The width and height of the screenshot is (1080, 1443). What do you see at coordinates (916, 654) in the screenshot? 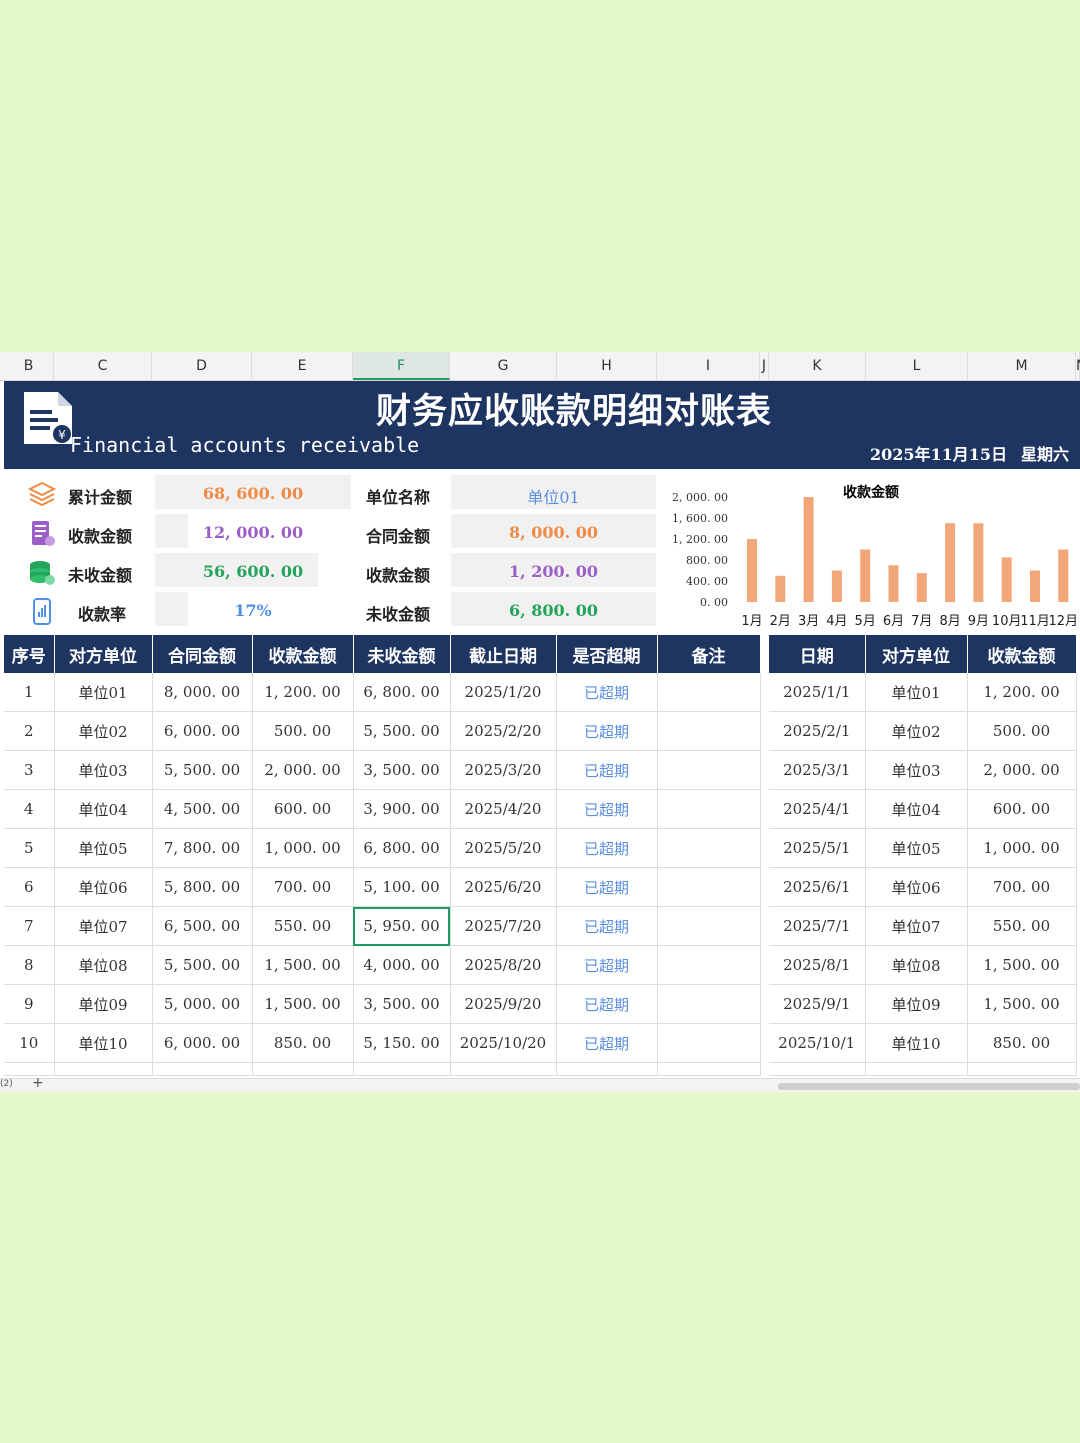
I see `side_table-header: 对方单位` at bounding box center [916, 654].